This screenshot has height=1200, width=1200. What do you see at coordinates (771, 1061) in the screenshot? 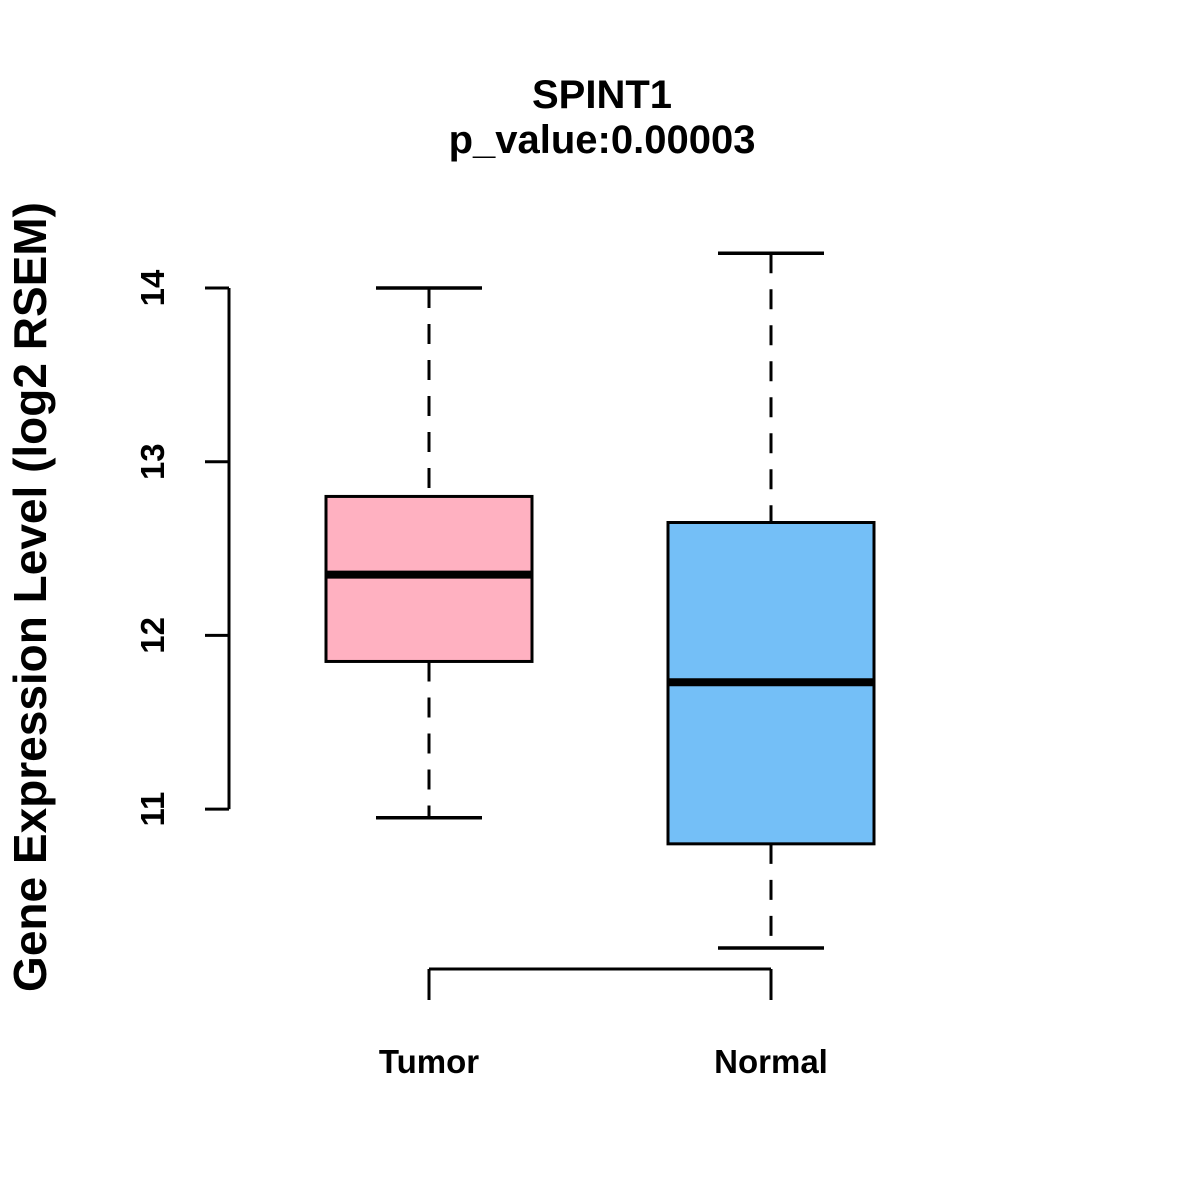
I see `category-label-normal: Normal` at bounding box center [771, 1061].